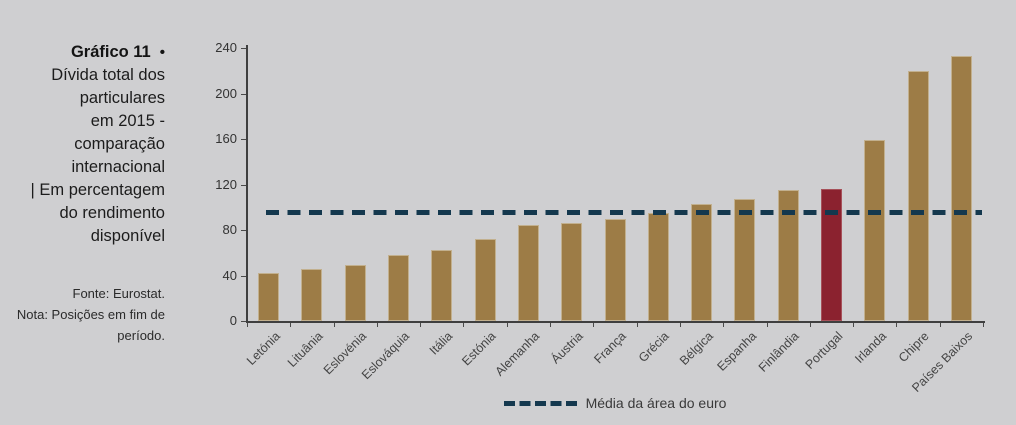  Describe the element at coordinates (118, 167) in the screenshot. I see `chart-title-line: internacional` at that location.